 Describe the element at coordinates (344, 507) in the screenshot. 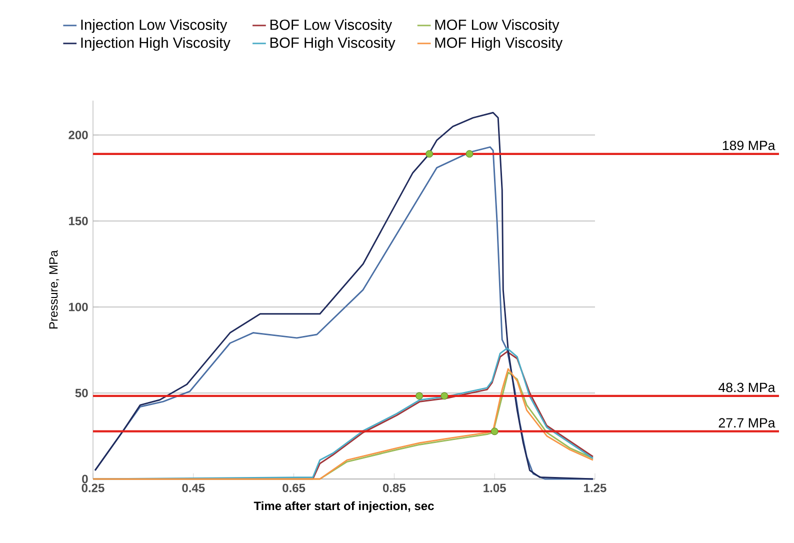

I see `x-axis-title: Time after start of injection, sec` at that location.